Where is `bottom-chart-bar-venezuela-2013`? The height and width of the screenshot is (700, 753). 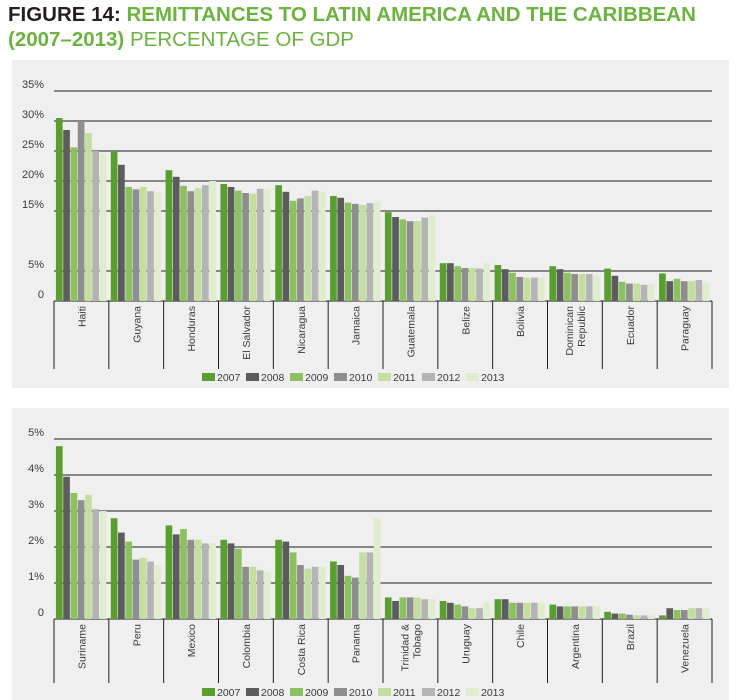 bottom-chart-bar-venezuela-2013 is located at coordinates (706, 613).